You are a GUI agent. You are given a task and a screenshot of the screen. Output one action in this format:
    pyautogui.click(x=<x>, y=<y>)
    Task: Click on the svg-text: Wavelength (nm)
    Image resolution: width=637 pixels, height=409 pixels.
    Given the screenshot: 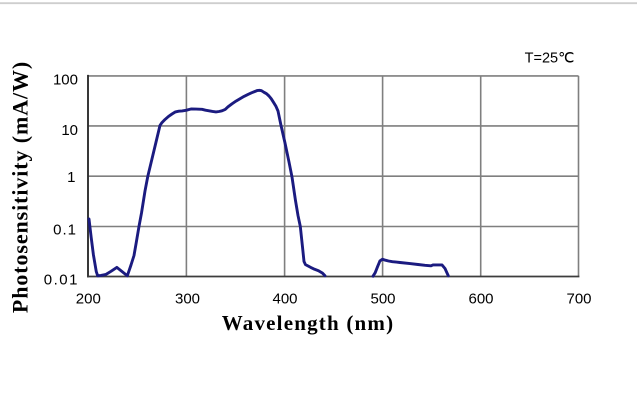 What is the action you would take?
    pyautogui.click(x=308, y=323)
    